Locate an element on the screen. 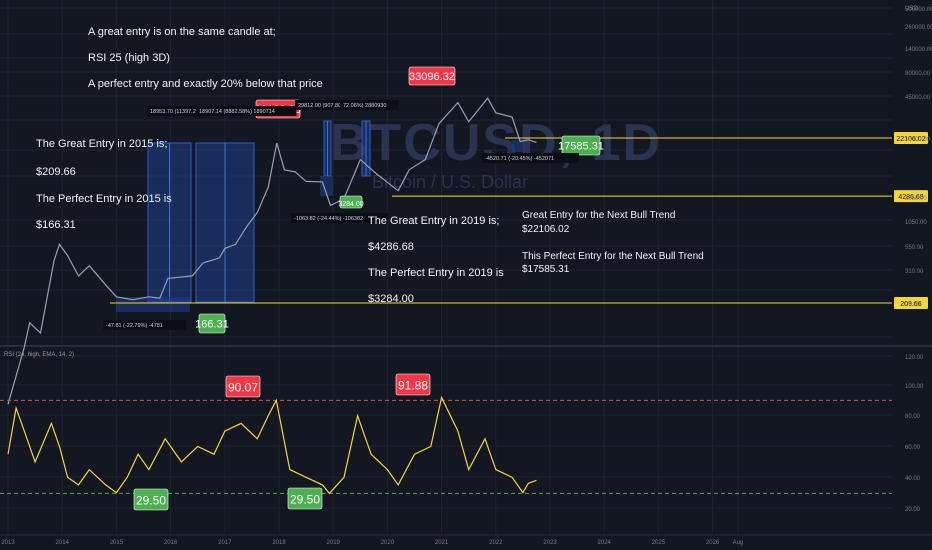 Image resolution: width=932 pixels, height=550 pixels. level-price-label: 209.66 is located at coordinates (911, 304).